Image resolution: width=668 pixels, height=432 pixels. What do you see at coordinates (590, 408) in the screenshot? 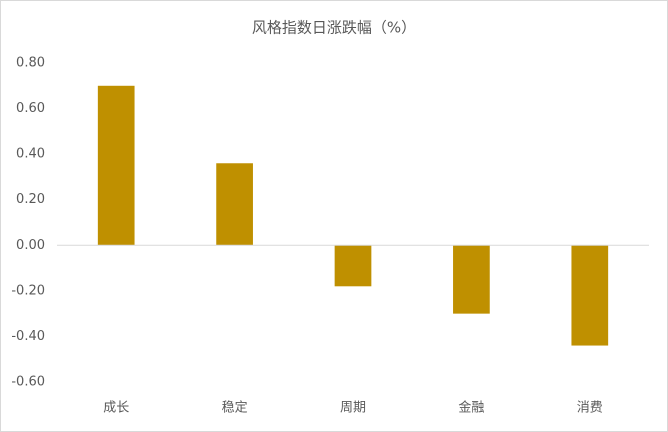
I see `x-tick-label: 消费` at bounding box center [590, 408].